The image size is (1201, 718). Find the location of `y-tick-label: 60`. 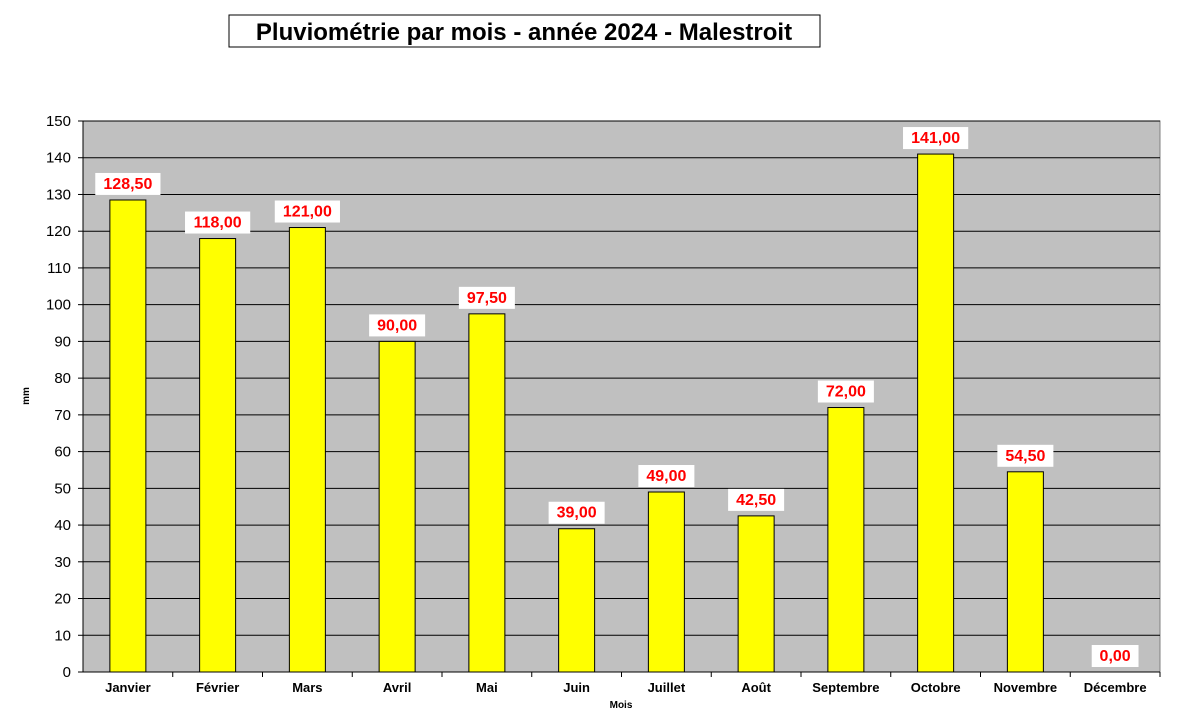

y-tick-label: 60 is located at coordinates (62, 452).